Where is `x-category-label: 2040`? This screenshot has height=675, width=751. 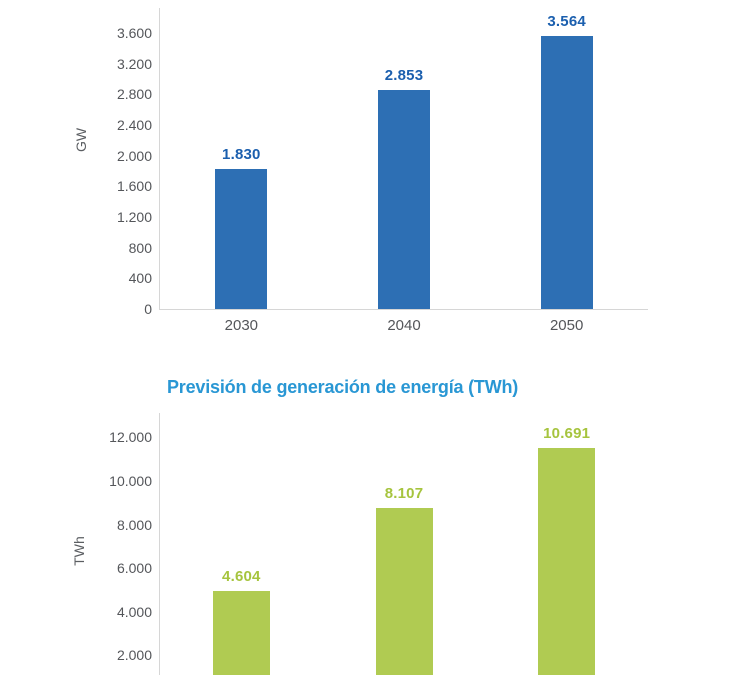 x-category-label: 2040 is located at coordinates (404, 325).